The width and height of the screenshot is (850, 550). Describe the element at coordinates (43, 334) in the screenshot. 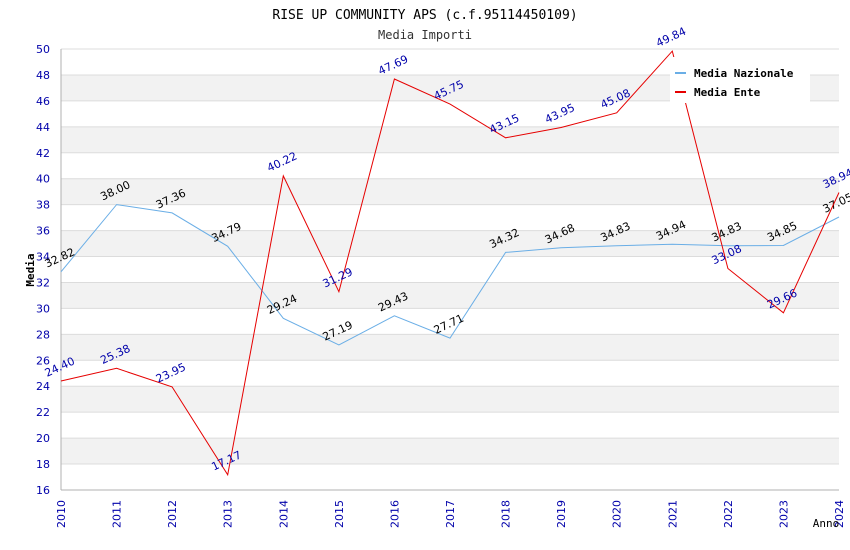

I see `y-tick-label: 28` at that location.